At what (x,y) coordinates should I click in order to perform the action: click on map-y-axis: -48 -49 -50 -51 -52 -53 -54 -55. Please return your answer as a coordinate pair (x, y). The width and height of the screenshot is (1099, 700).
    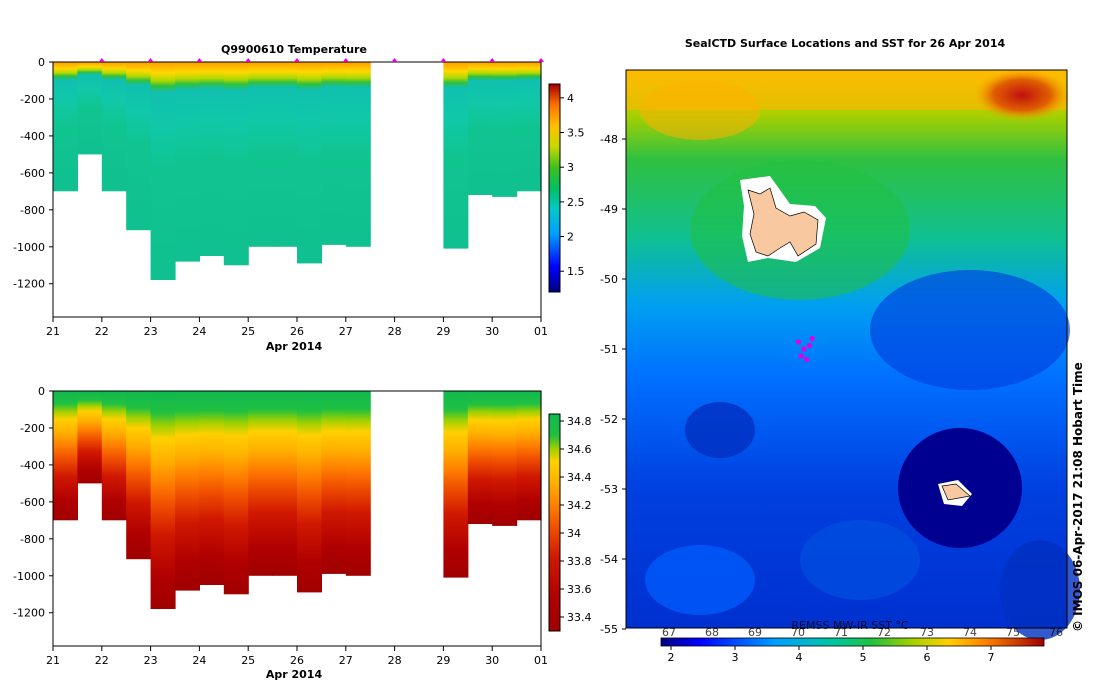
    Looking at the image, I should click on (613, 384).